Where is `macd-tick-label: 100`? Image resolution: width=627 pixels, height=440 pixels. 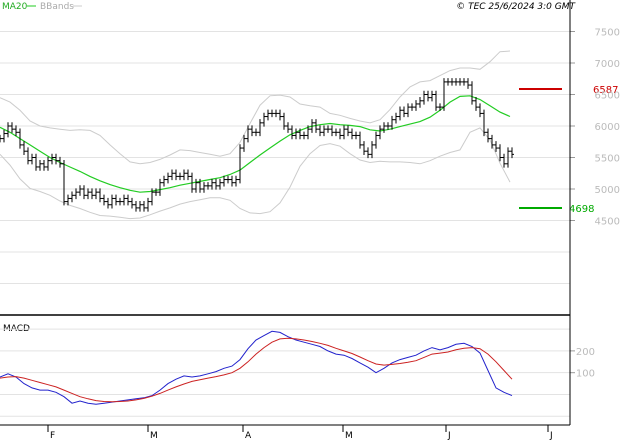
macd-tick-label: 100 is located at coordinates (585, 374).